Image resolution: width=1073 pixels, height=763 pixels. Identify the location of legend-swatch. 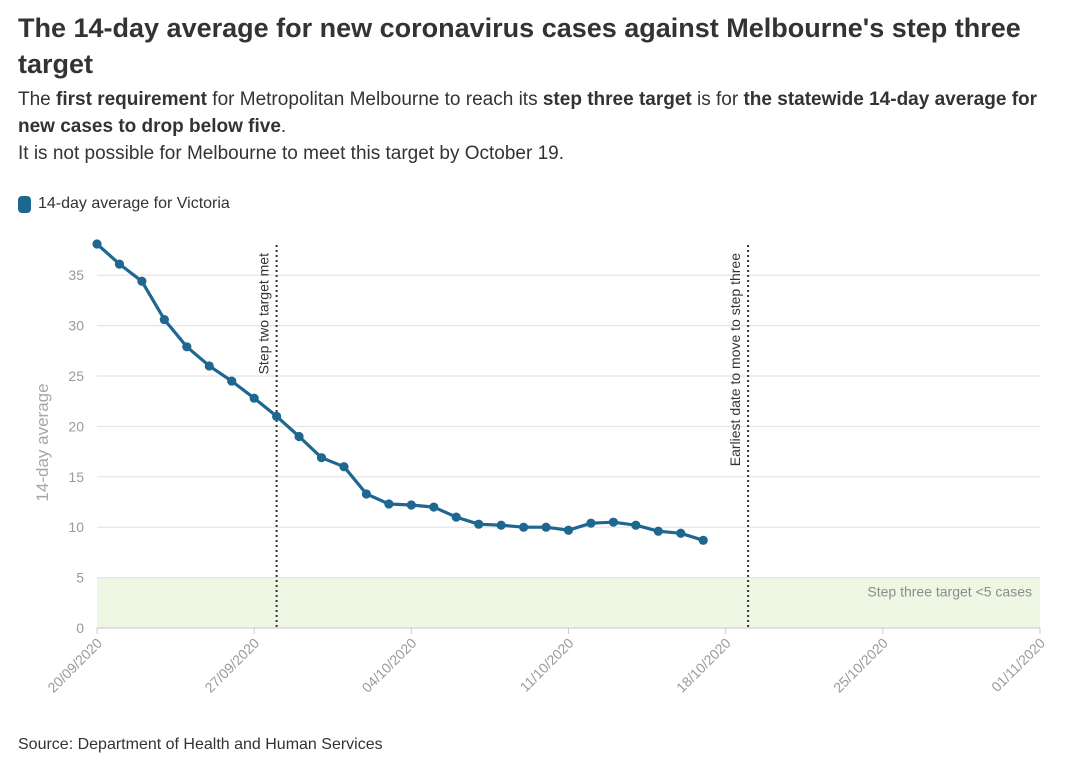
(24, 204).